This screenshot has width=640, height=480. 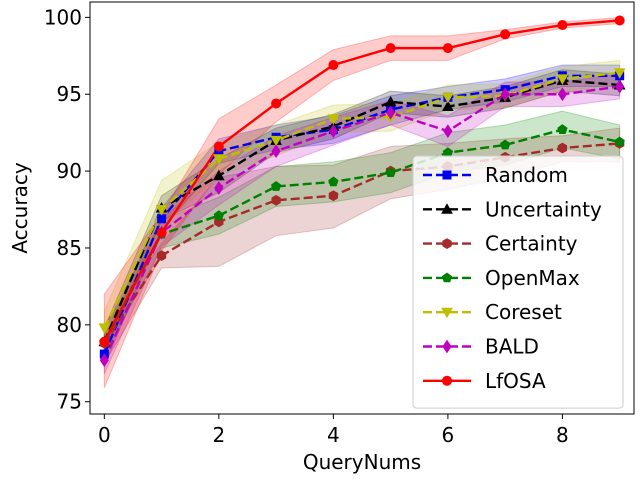 What do you see at coordinates (447, 380) in the screenshot?
I see `legend-marker-lfosa` at bounding box center [447, 380].